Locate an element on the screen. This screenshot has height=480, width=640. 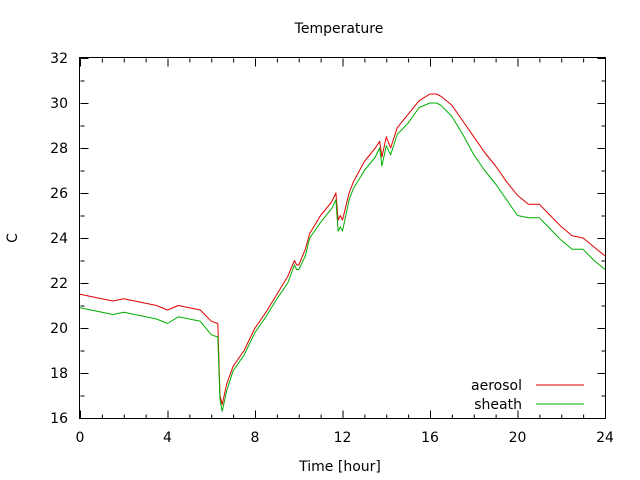
legend-label-aerosol: aerosol is located at coordinates (496, 386).